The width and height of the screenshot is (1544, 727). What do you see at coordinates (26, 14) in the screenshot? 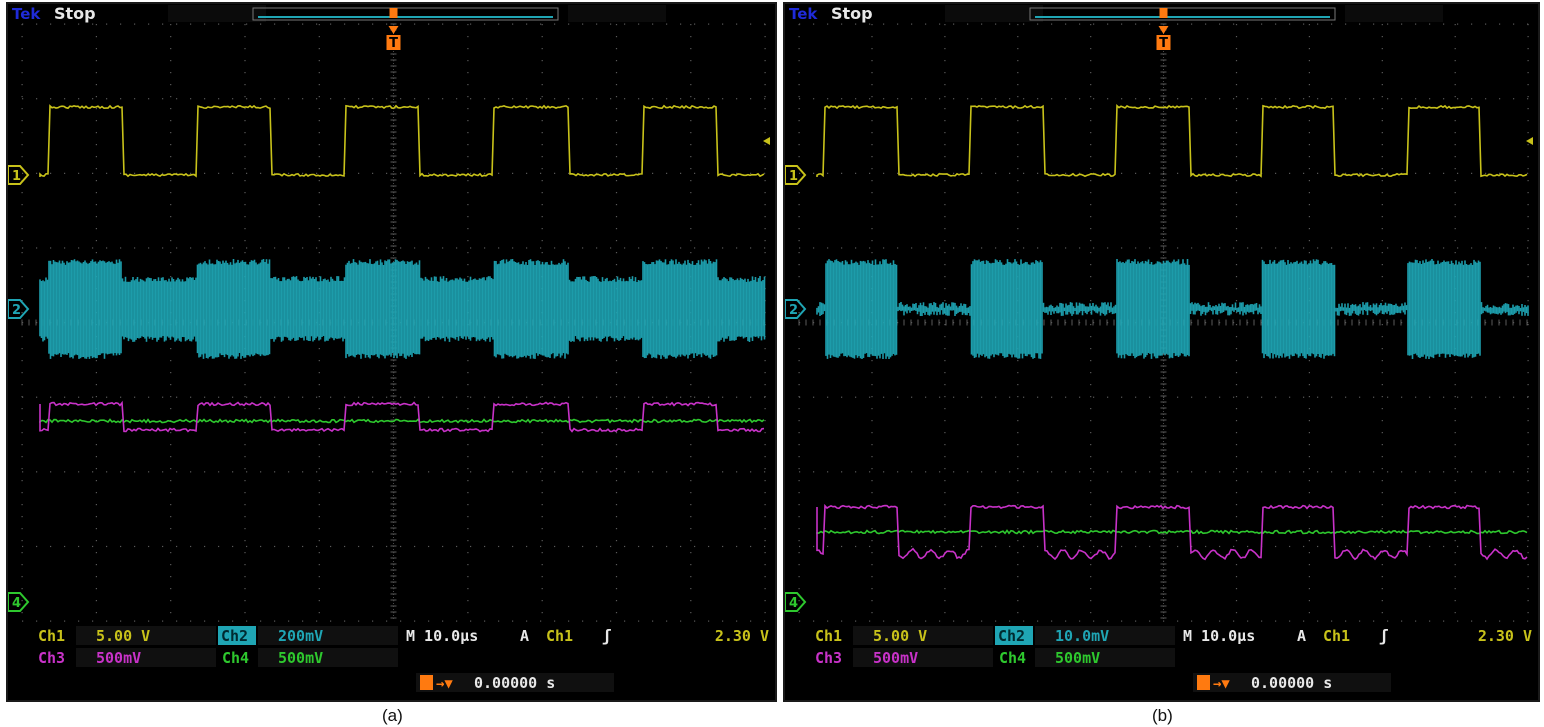
I see `brand-logo: Tek` at bounding box center [26, 14].